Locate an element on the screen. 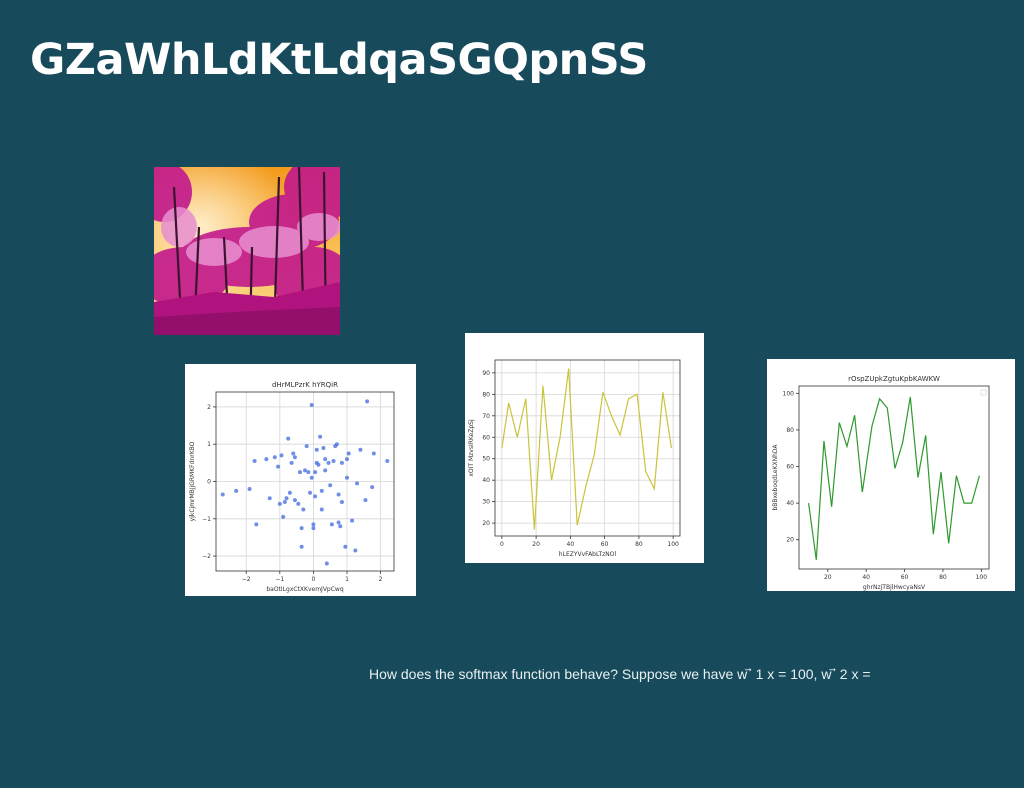 The width and height of the screenshot is (1024, 788). forest-photo is located at coordinates (247, 251).